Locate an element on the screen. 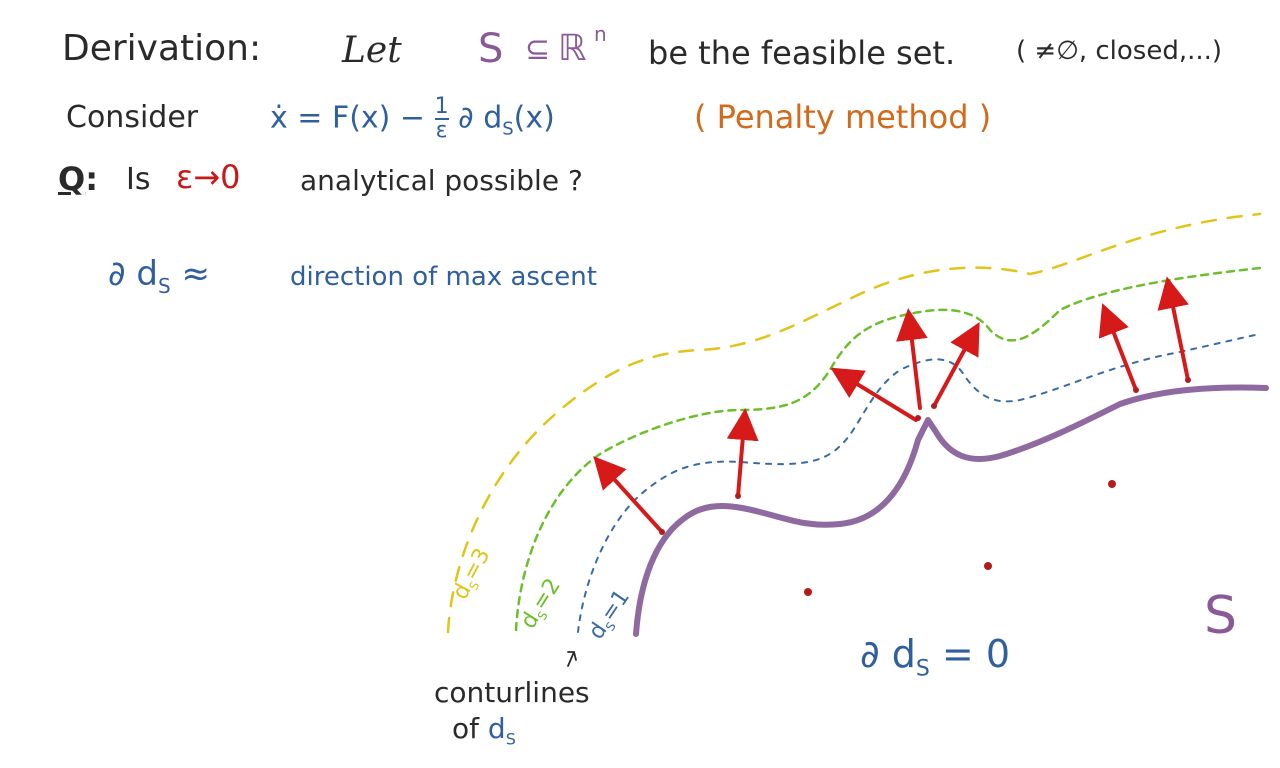 This screenshot has width=1280, height=768. set-symbol-S: S is located at coordinates (491, 49).